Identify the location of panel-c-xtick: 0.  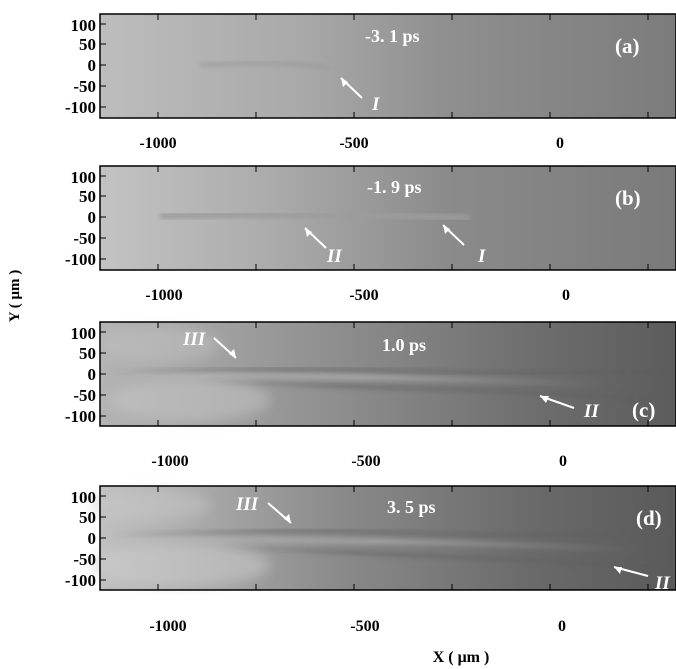
(563, 461).